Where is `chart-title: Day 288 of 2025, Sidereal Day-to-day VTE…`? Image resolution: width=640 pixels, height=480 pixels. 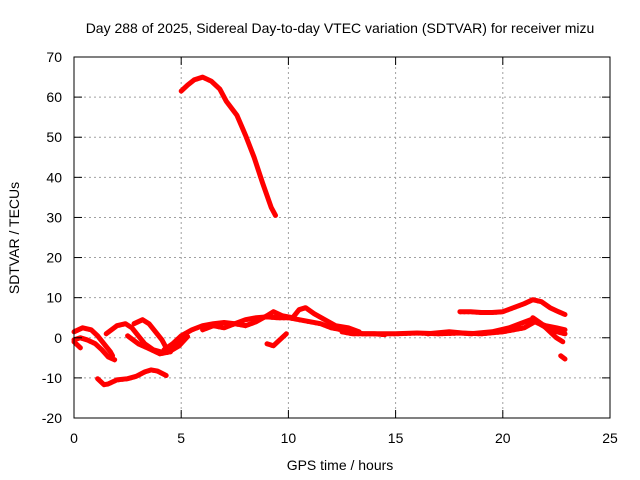
chart-title: Day 288 of 2025, Sidereal Day-to-day VTE… is located at coordinates (340, 28).